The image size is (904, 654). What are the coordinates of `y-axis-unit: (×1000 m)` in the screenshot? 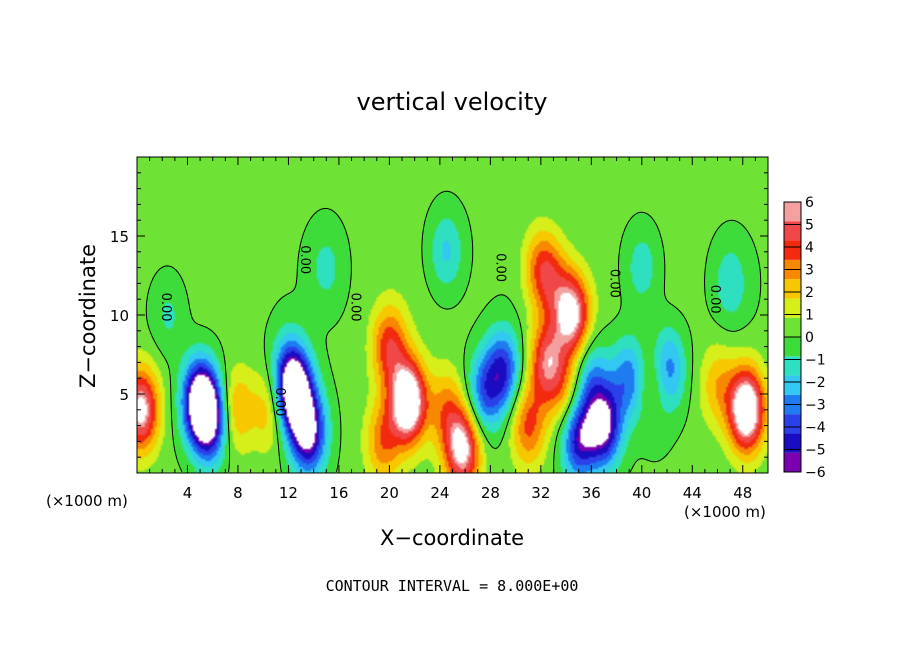 It's located at (87, 501).